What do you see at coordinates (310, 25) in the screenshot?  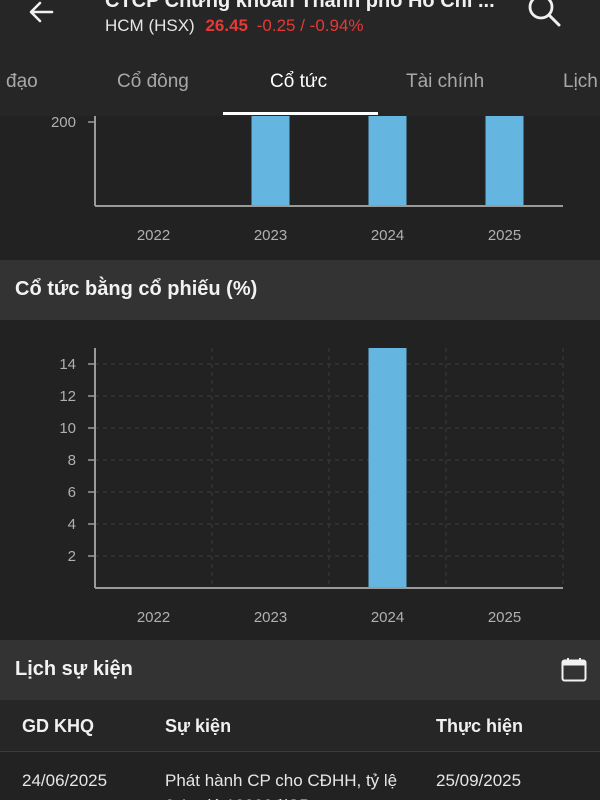 I see `price-change: -0.25 / -0.94%` at bounding box center [310, 25].